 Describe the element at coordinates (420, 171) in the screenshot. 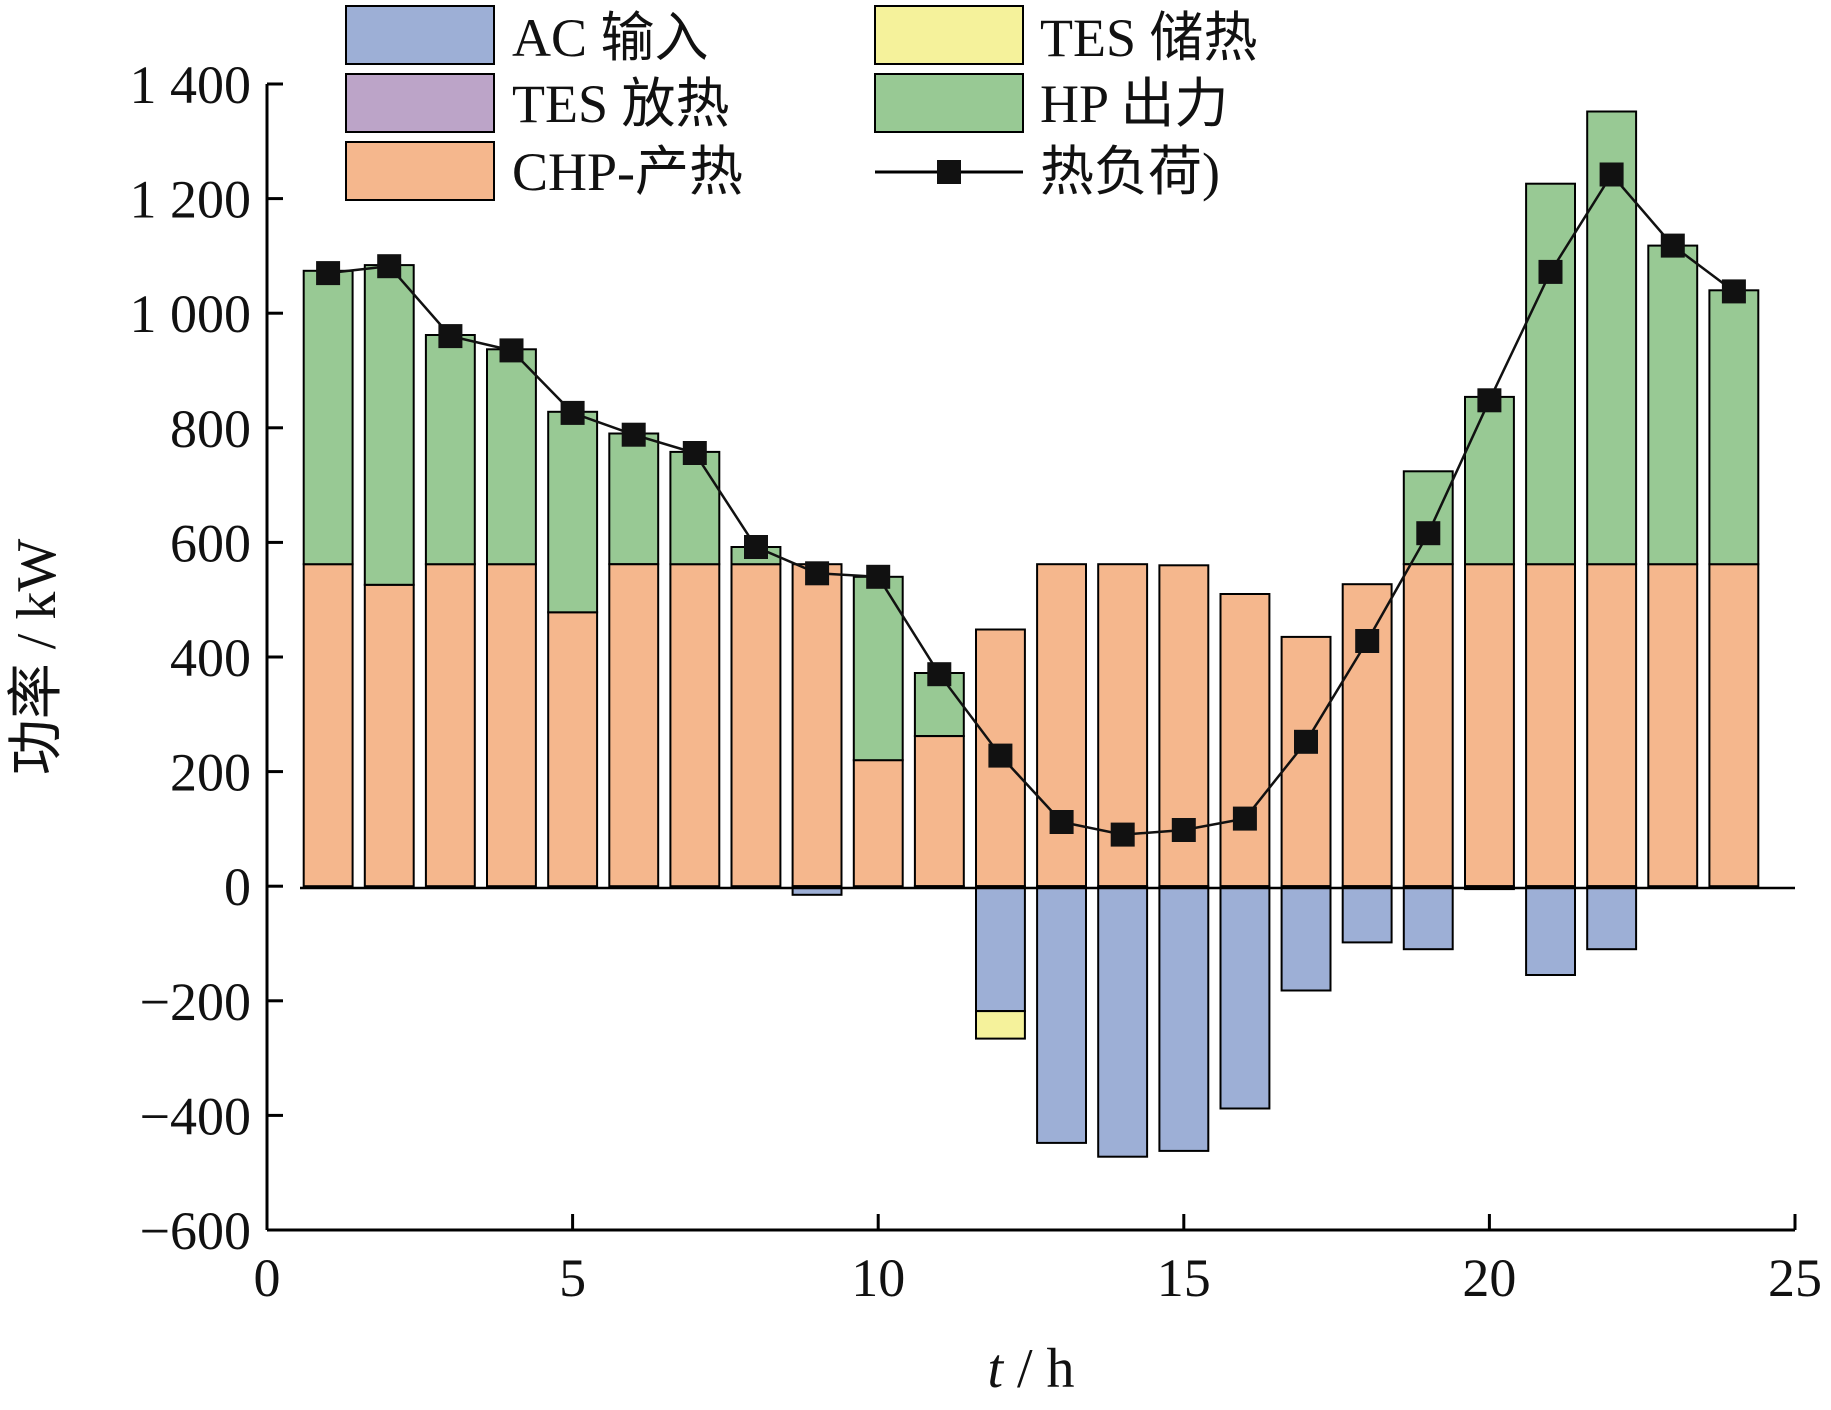

I see `legend-swatch-chp-heat` at that location.